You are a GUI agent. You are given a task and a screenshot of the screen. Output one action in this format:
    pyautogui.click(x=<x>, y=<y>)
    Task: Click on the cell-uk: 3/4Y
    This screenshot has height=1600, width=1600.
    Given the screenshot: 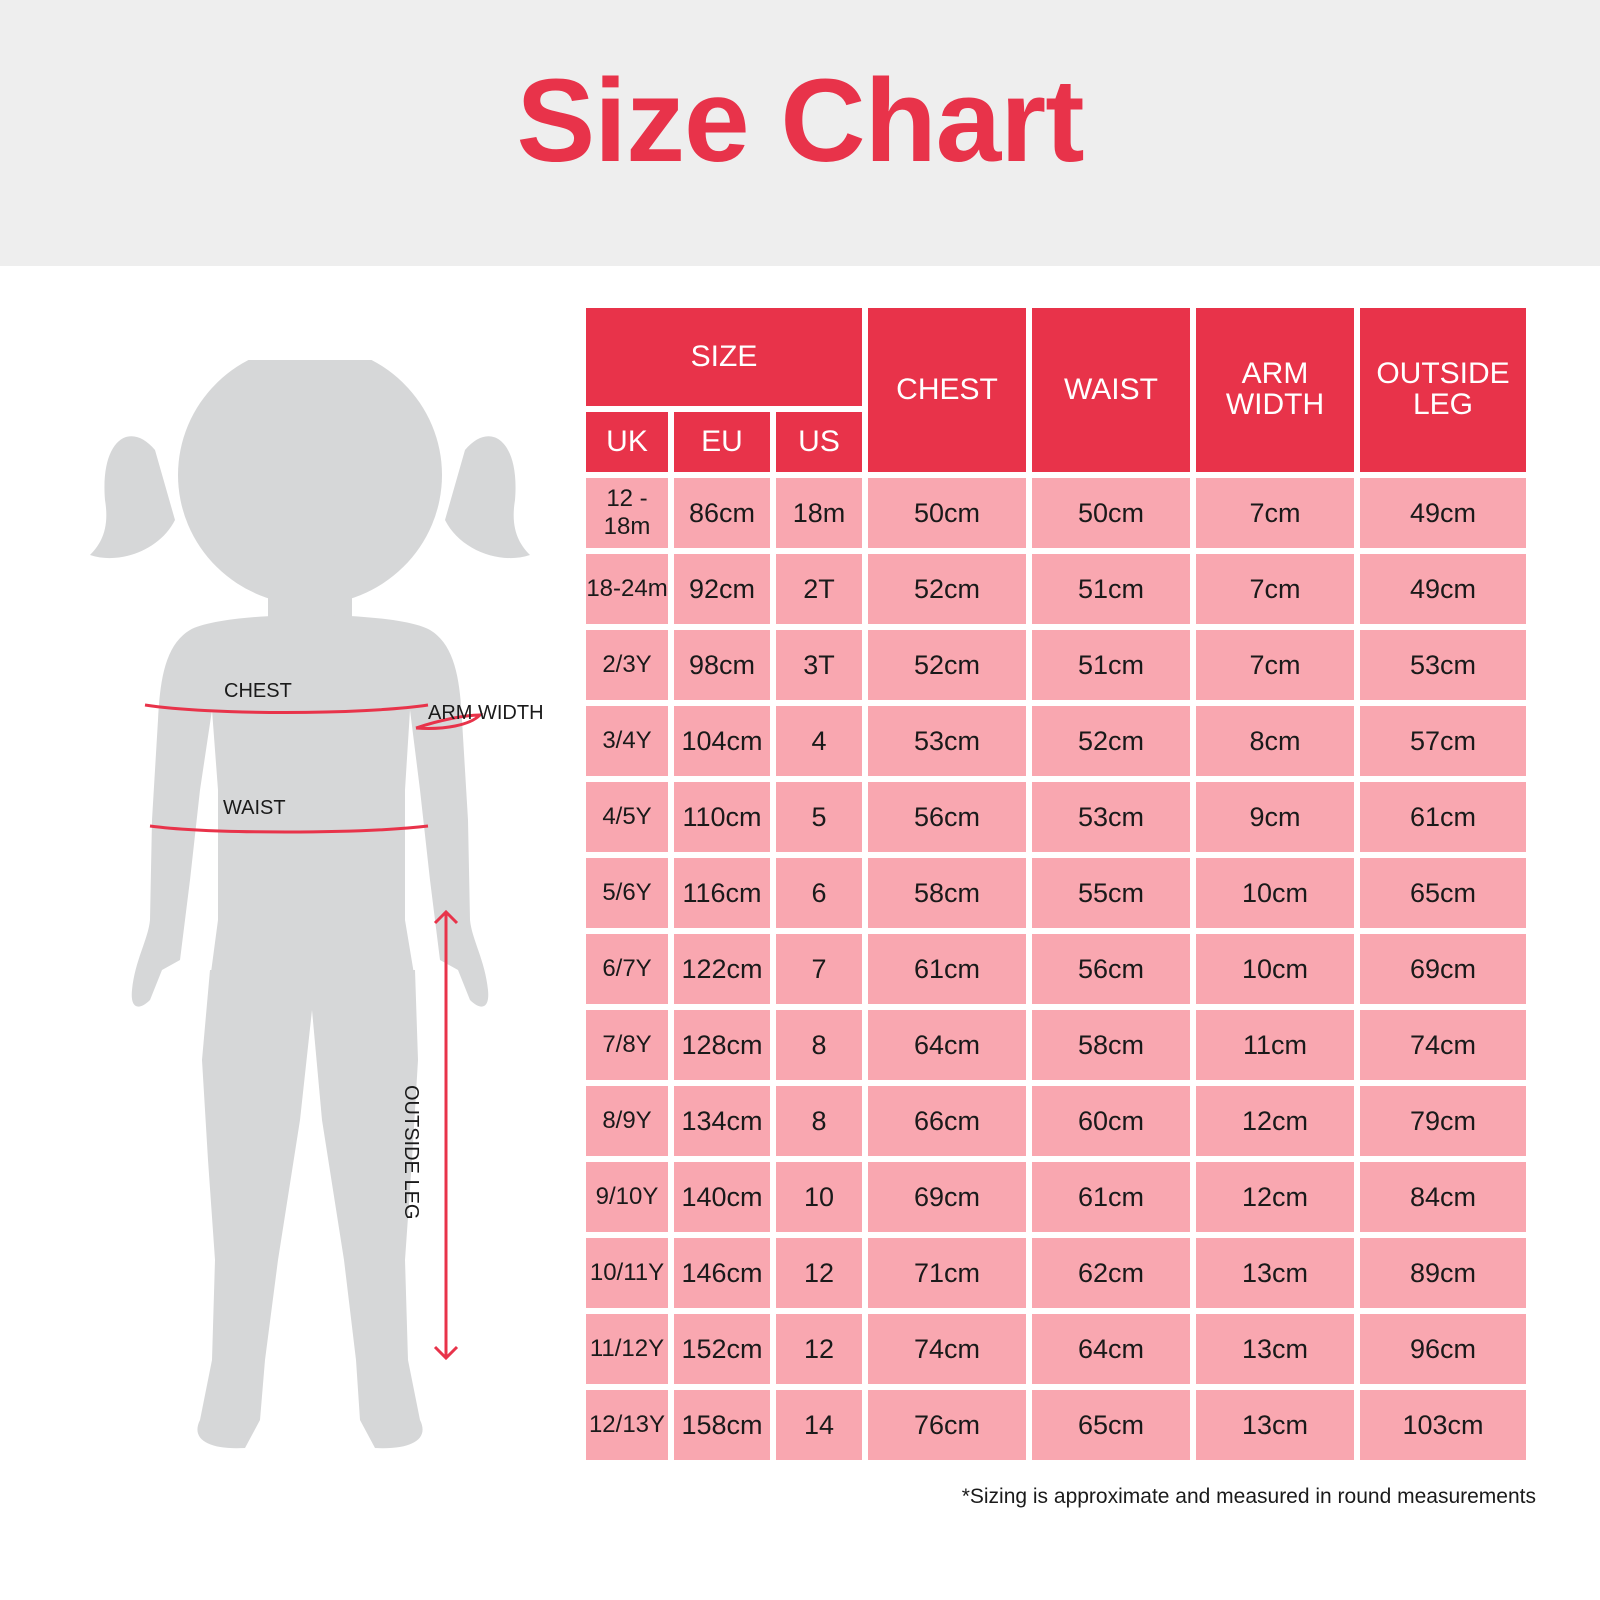 What is the action you would take?
    pyautogui.click(x=627, y=741)
    